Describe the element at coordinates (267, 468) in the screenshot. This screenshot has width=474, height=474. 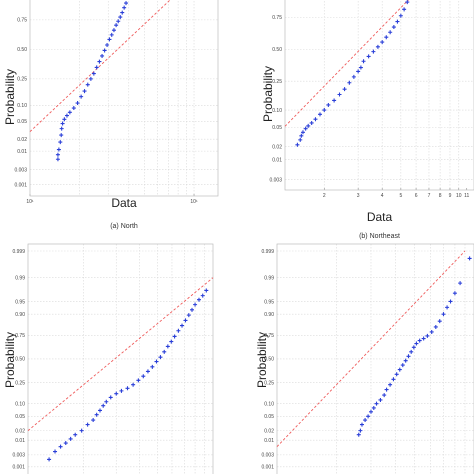
I see `y-tick-label: 0.001` at that location.